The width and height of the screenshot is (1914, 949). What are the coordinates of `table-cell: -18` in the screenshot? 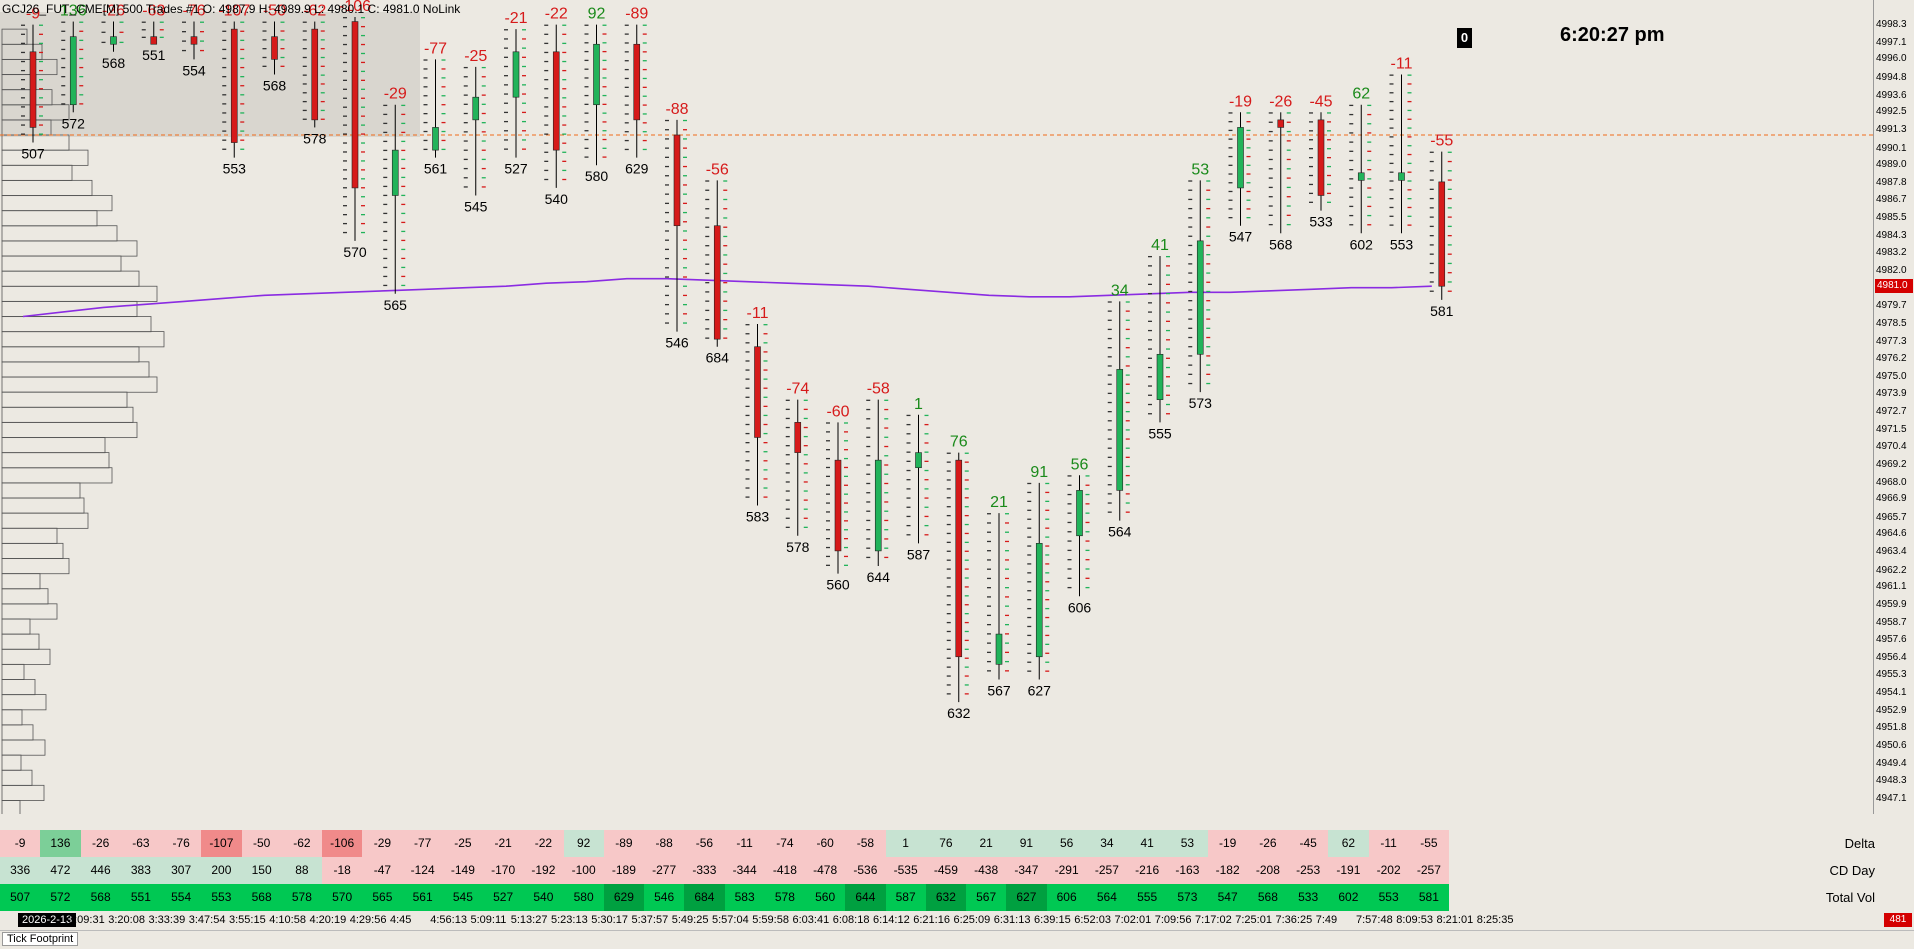 It's located at (342, 870).